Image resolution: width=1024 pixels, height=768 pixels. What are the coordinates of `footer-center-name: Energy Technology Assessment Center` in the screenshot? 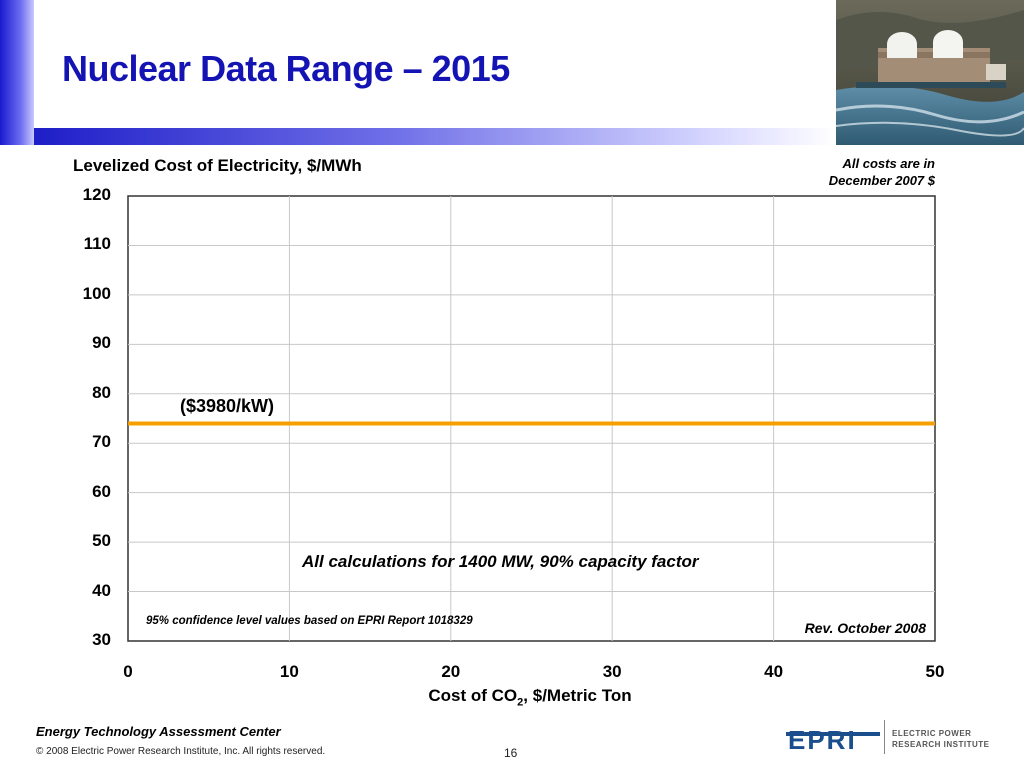 It's located at (158, 731).